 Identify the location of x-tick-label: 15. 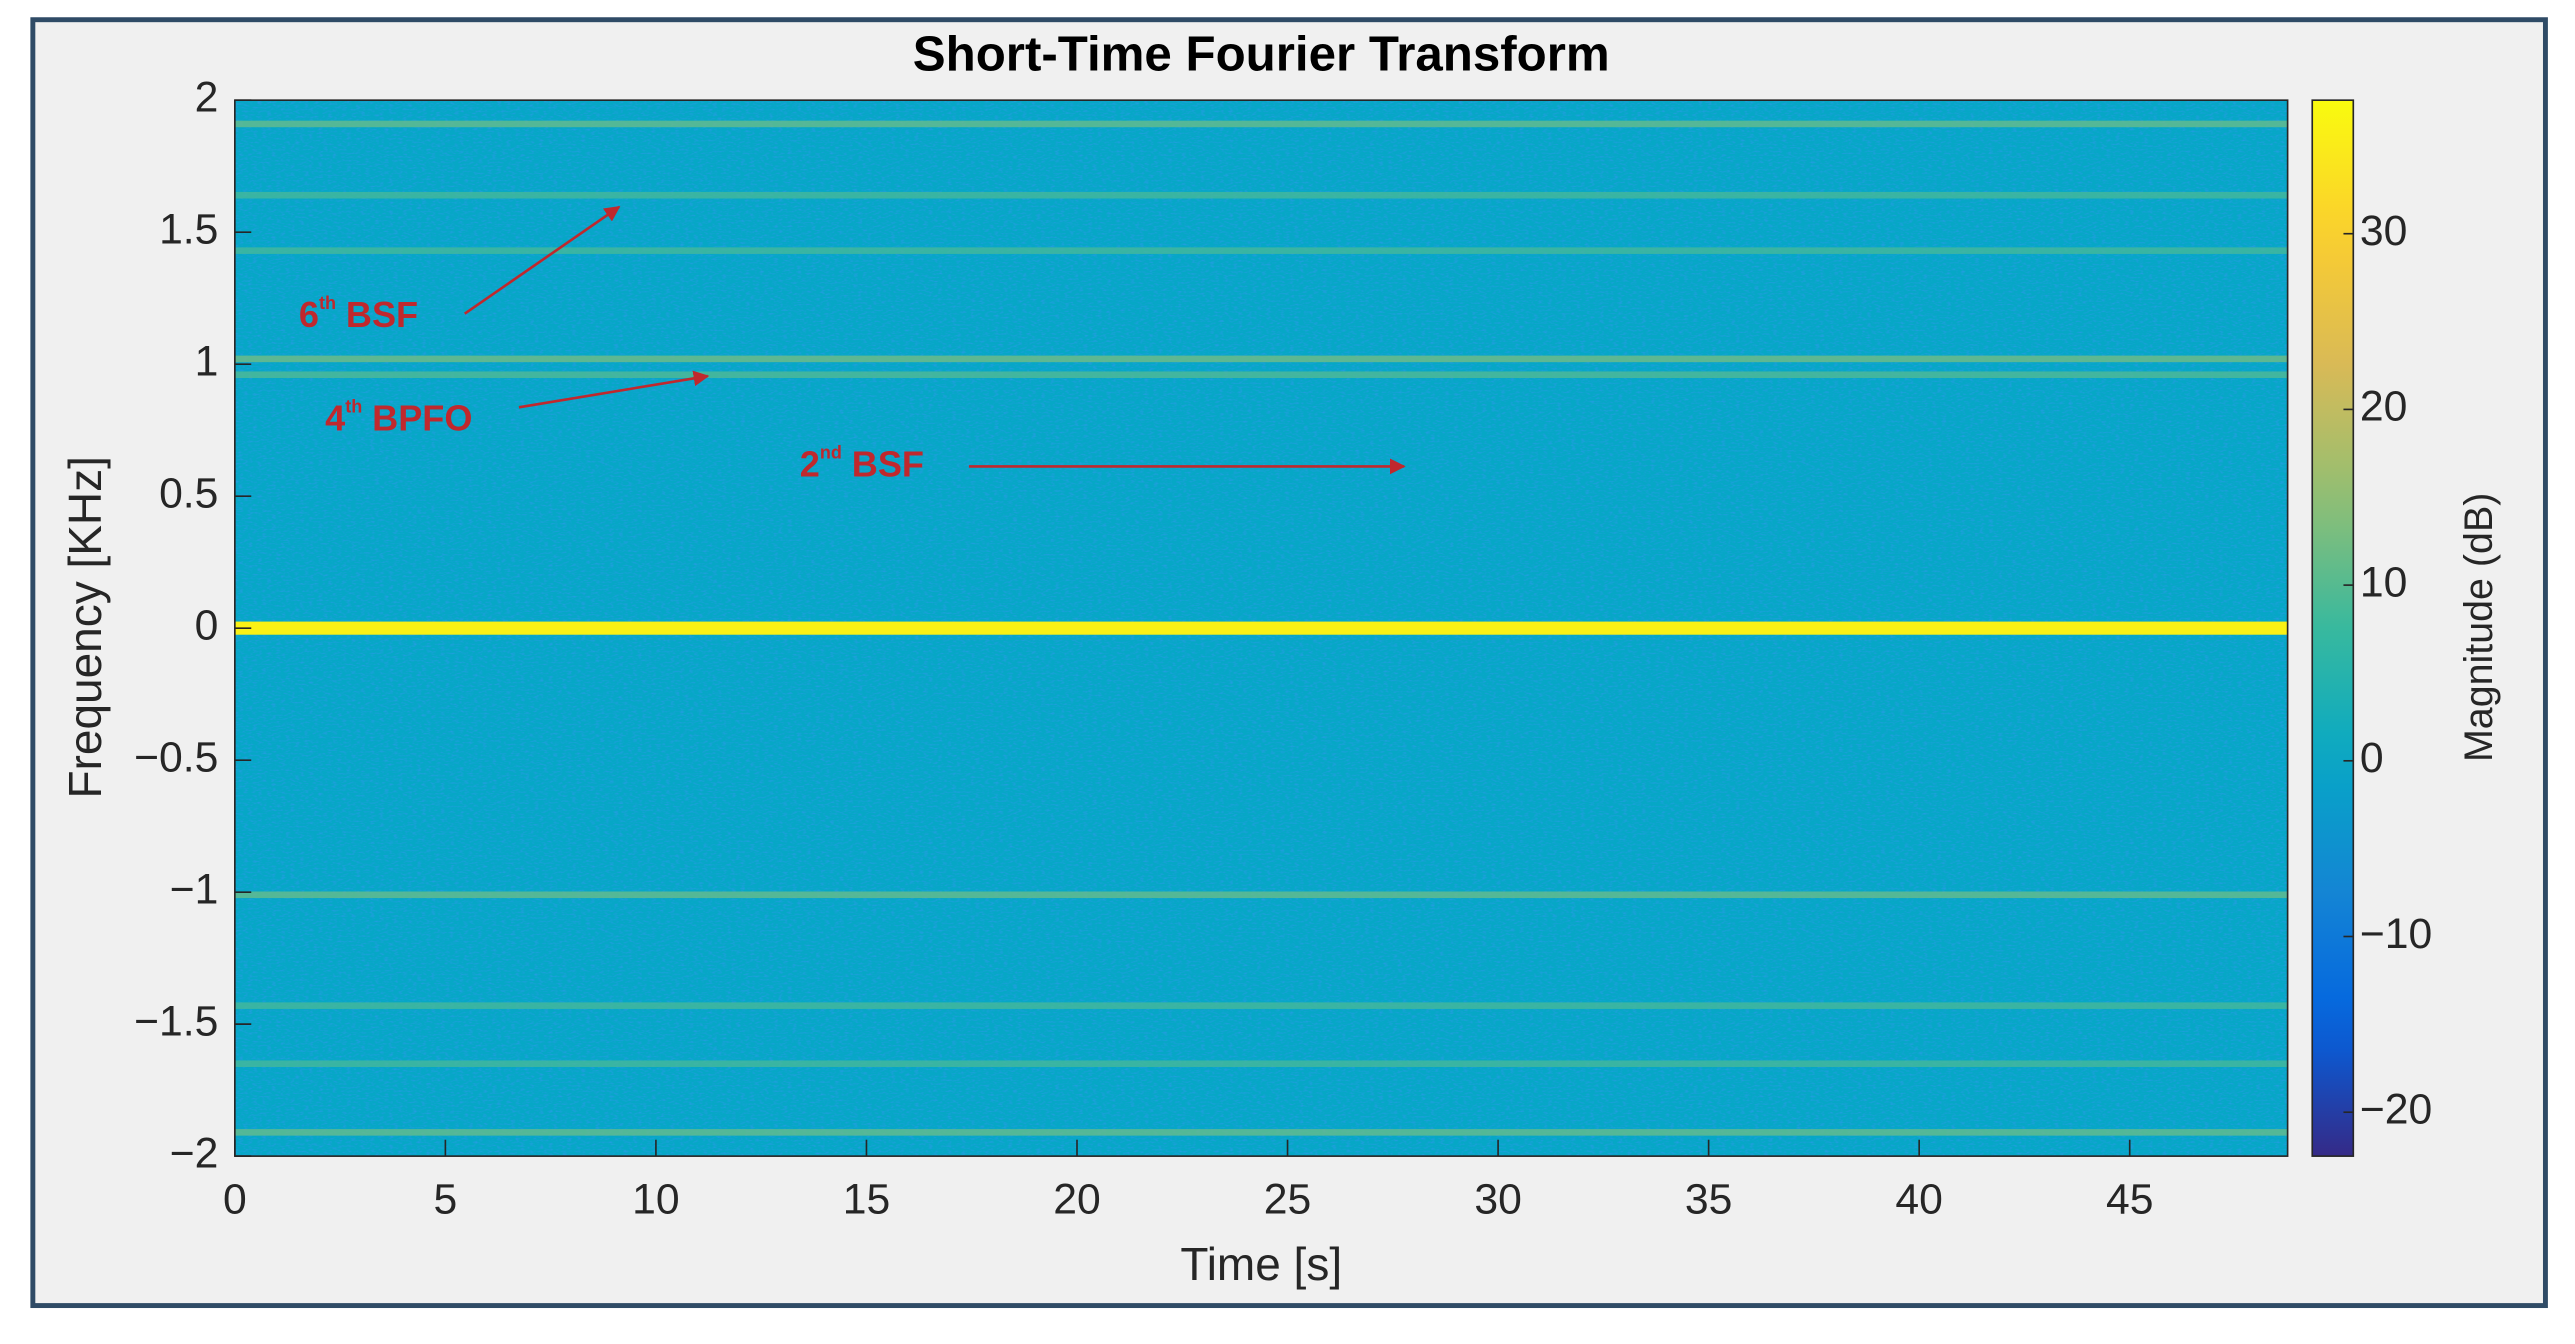
(866, 1199).